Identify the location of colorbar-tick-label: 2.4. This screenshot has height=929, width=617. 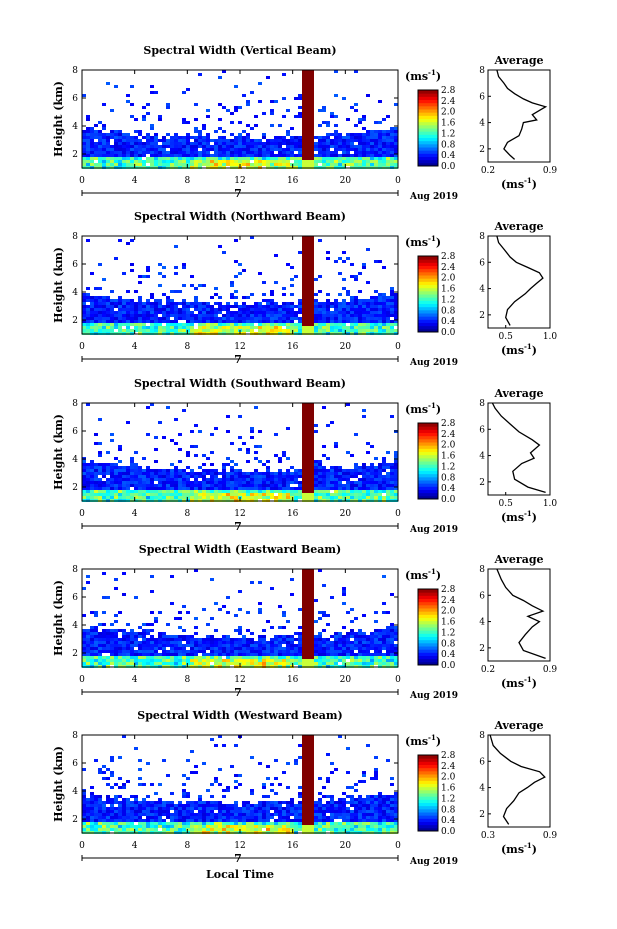
(448, 435).